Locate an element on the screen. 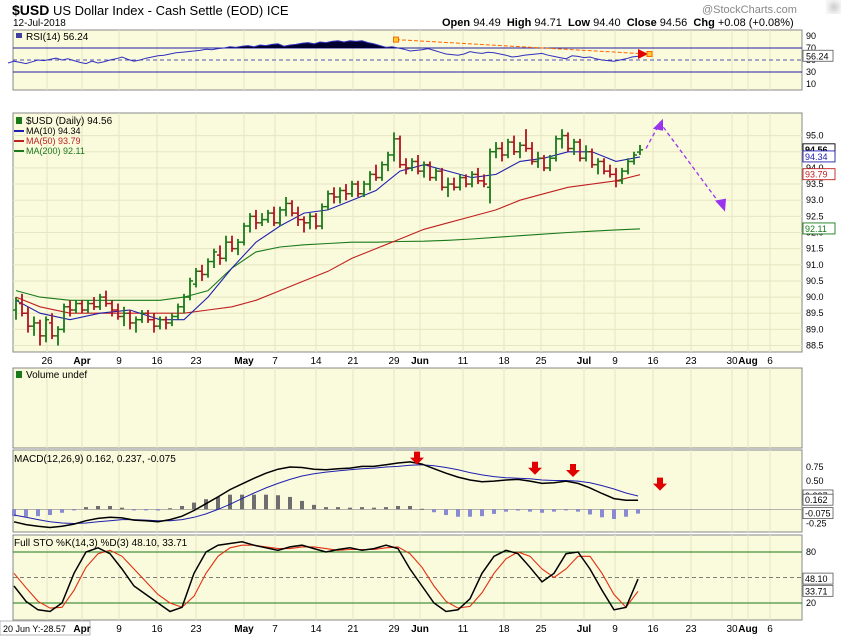 Image resolution: width=841 pixels, height=640 pixels. footer-readout: 20 Jun Y:-28.57 is located at coordinates (34, 629).